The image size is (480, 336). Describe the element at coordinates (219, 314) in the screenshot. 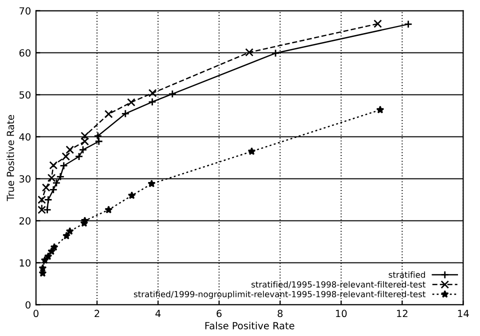

I see `x-tick-label: 6` at that location.